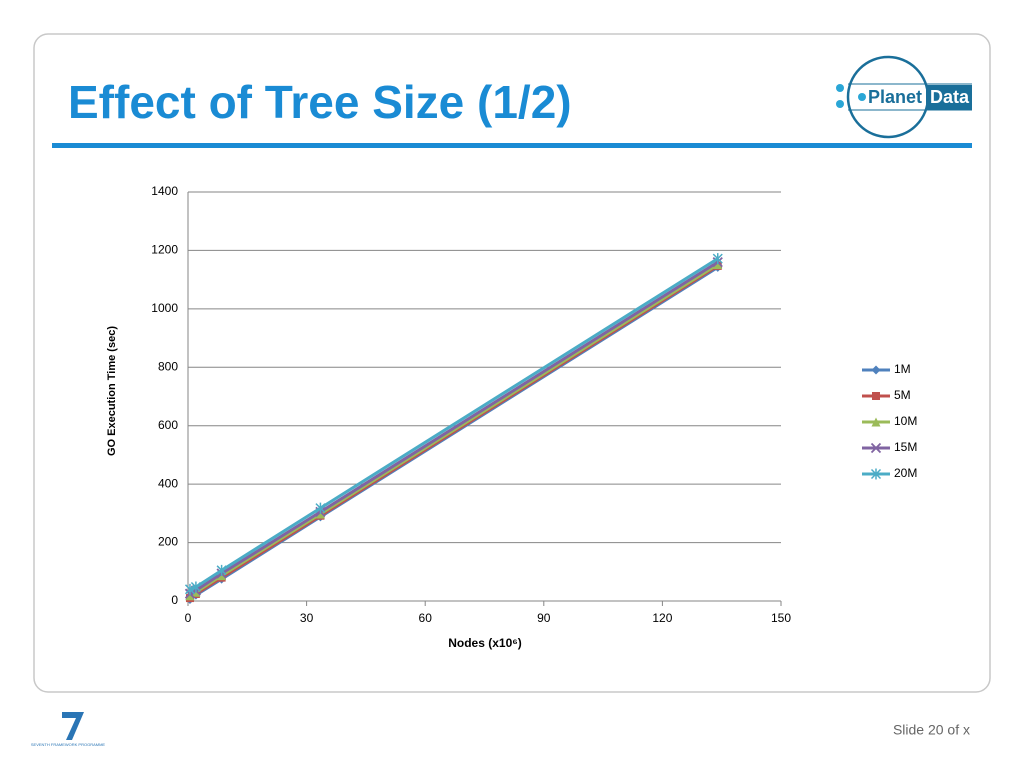 The width and height of the screenshot is (1024, 773). I want to click on legend-label: 1M, so click(902, 369).